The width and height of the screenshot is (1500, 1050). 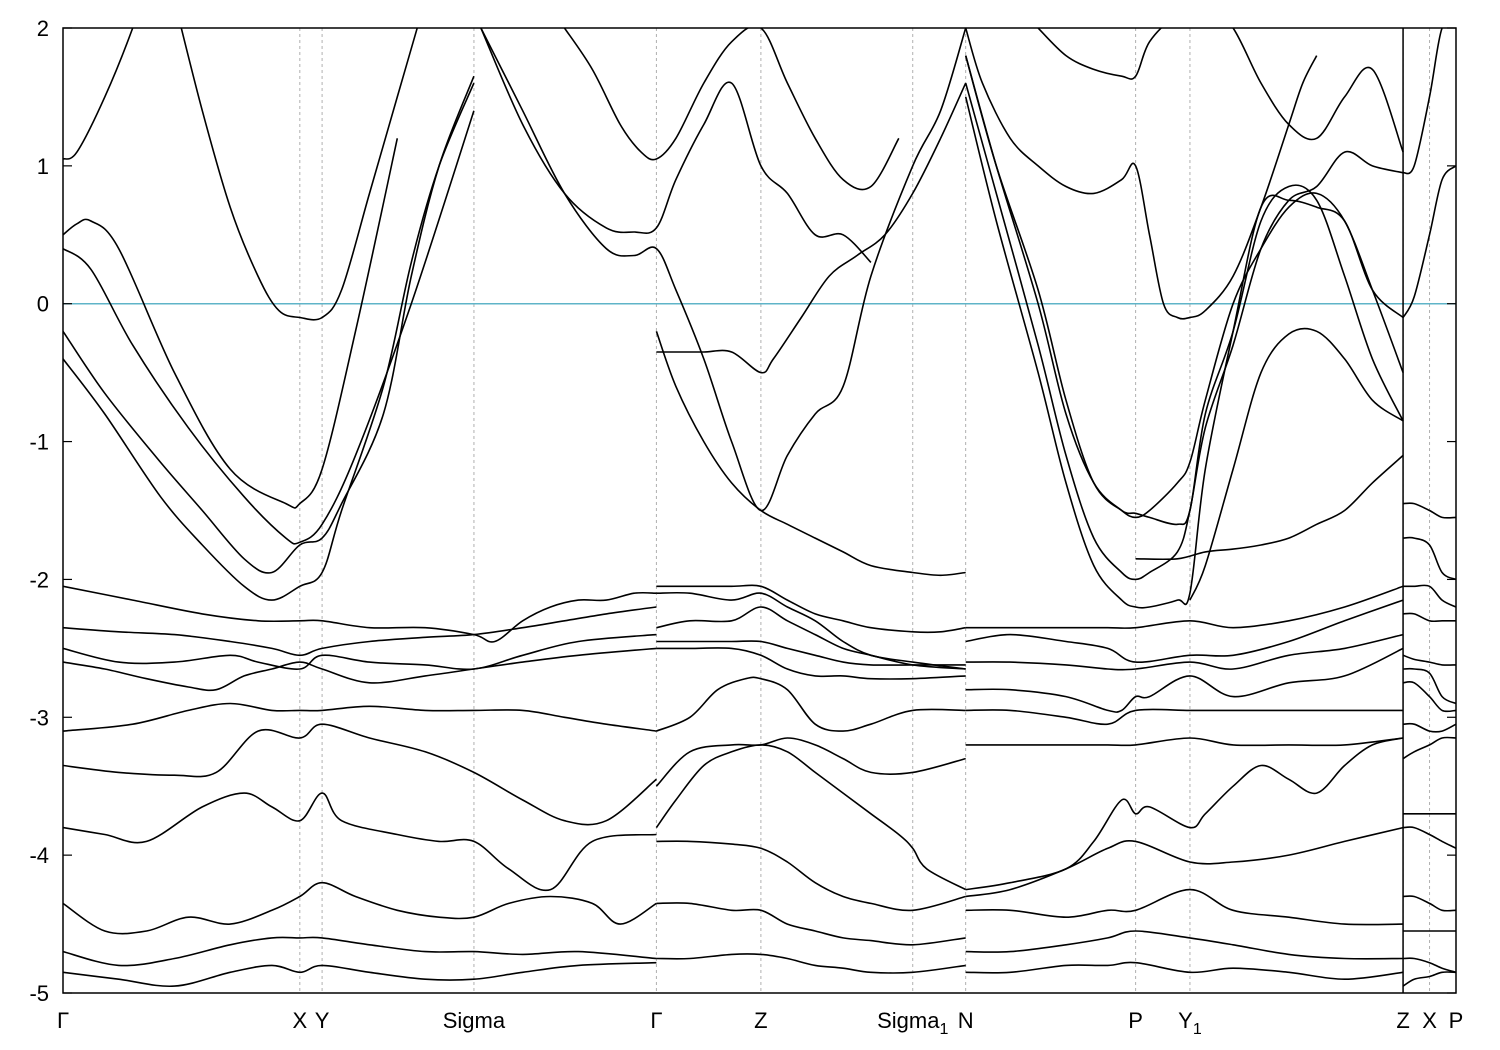 I want to click on x-tick-label: Sigma, so click(x=474, y=1020).